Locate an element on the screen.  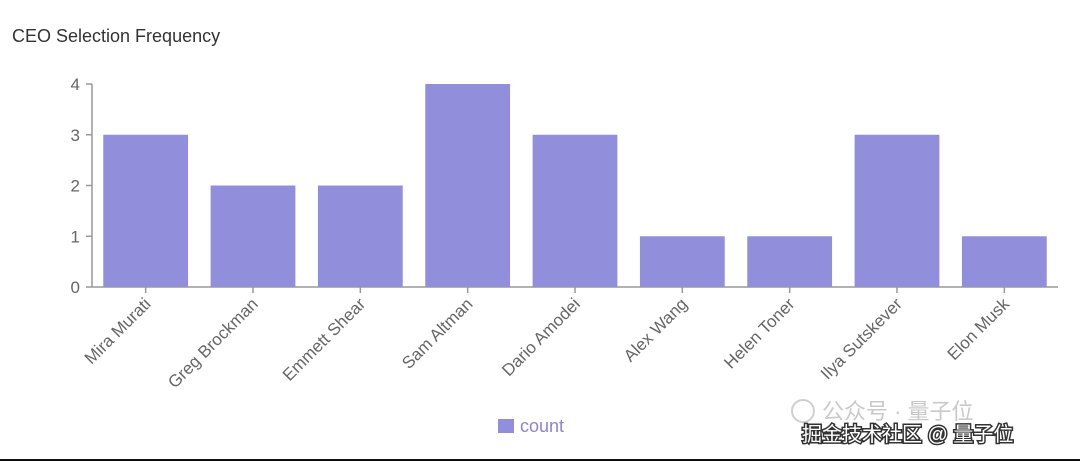
x-tick-label: Greg Brockman is located at coordinates (213, 343).